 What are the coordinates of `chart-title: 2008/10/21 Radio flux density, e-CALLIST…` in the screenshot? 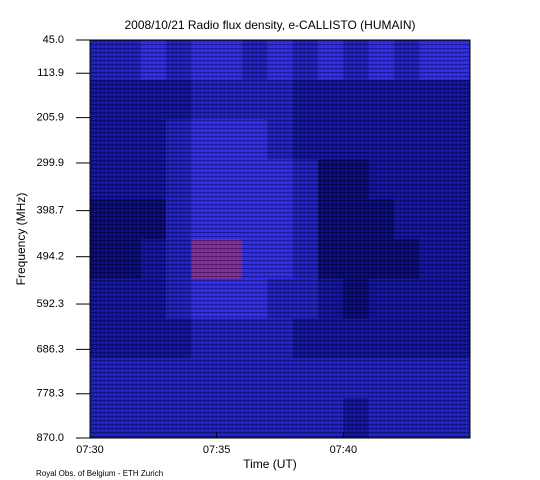 It's located at (269, 25).